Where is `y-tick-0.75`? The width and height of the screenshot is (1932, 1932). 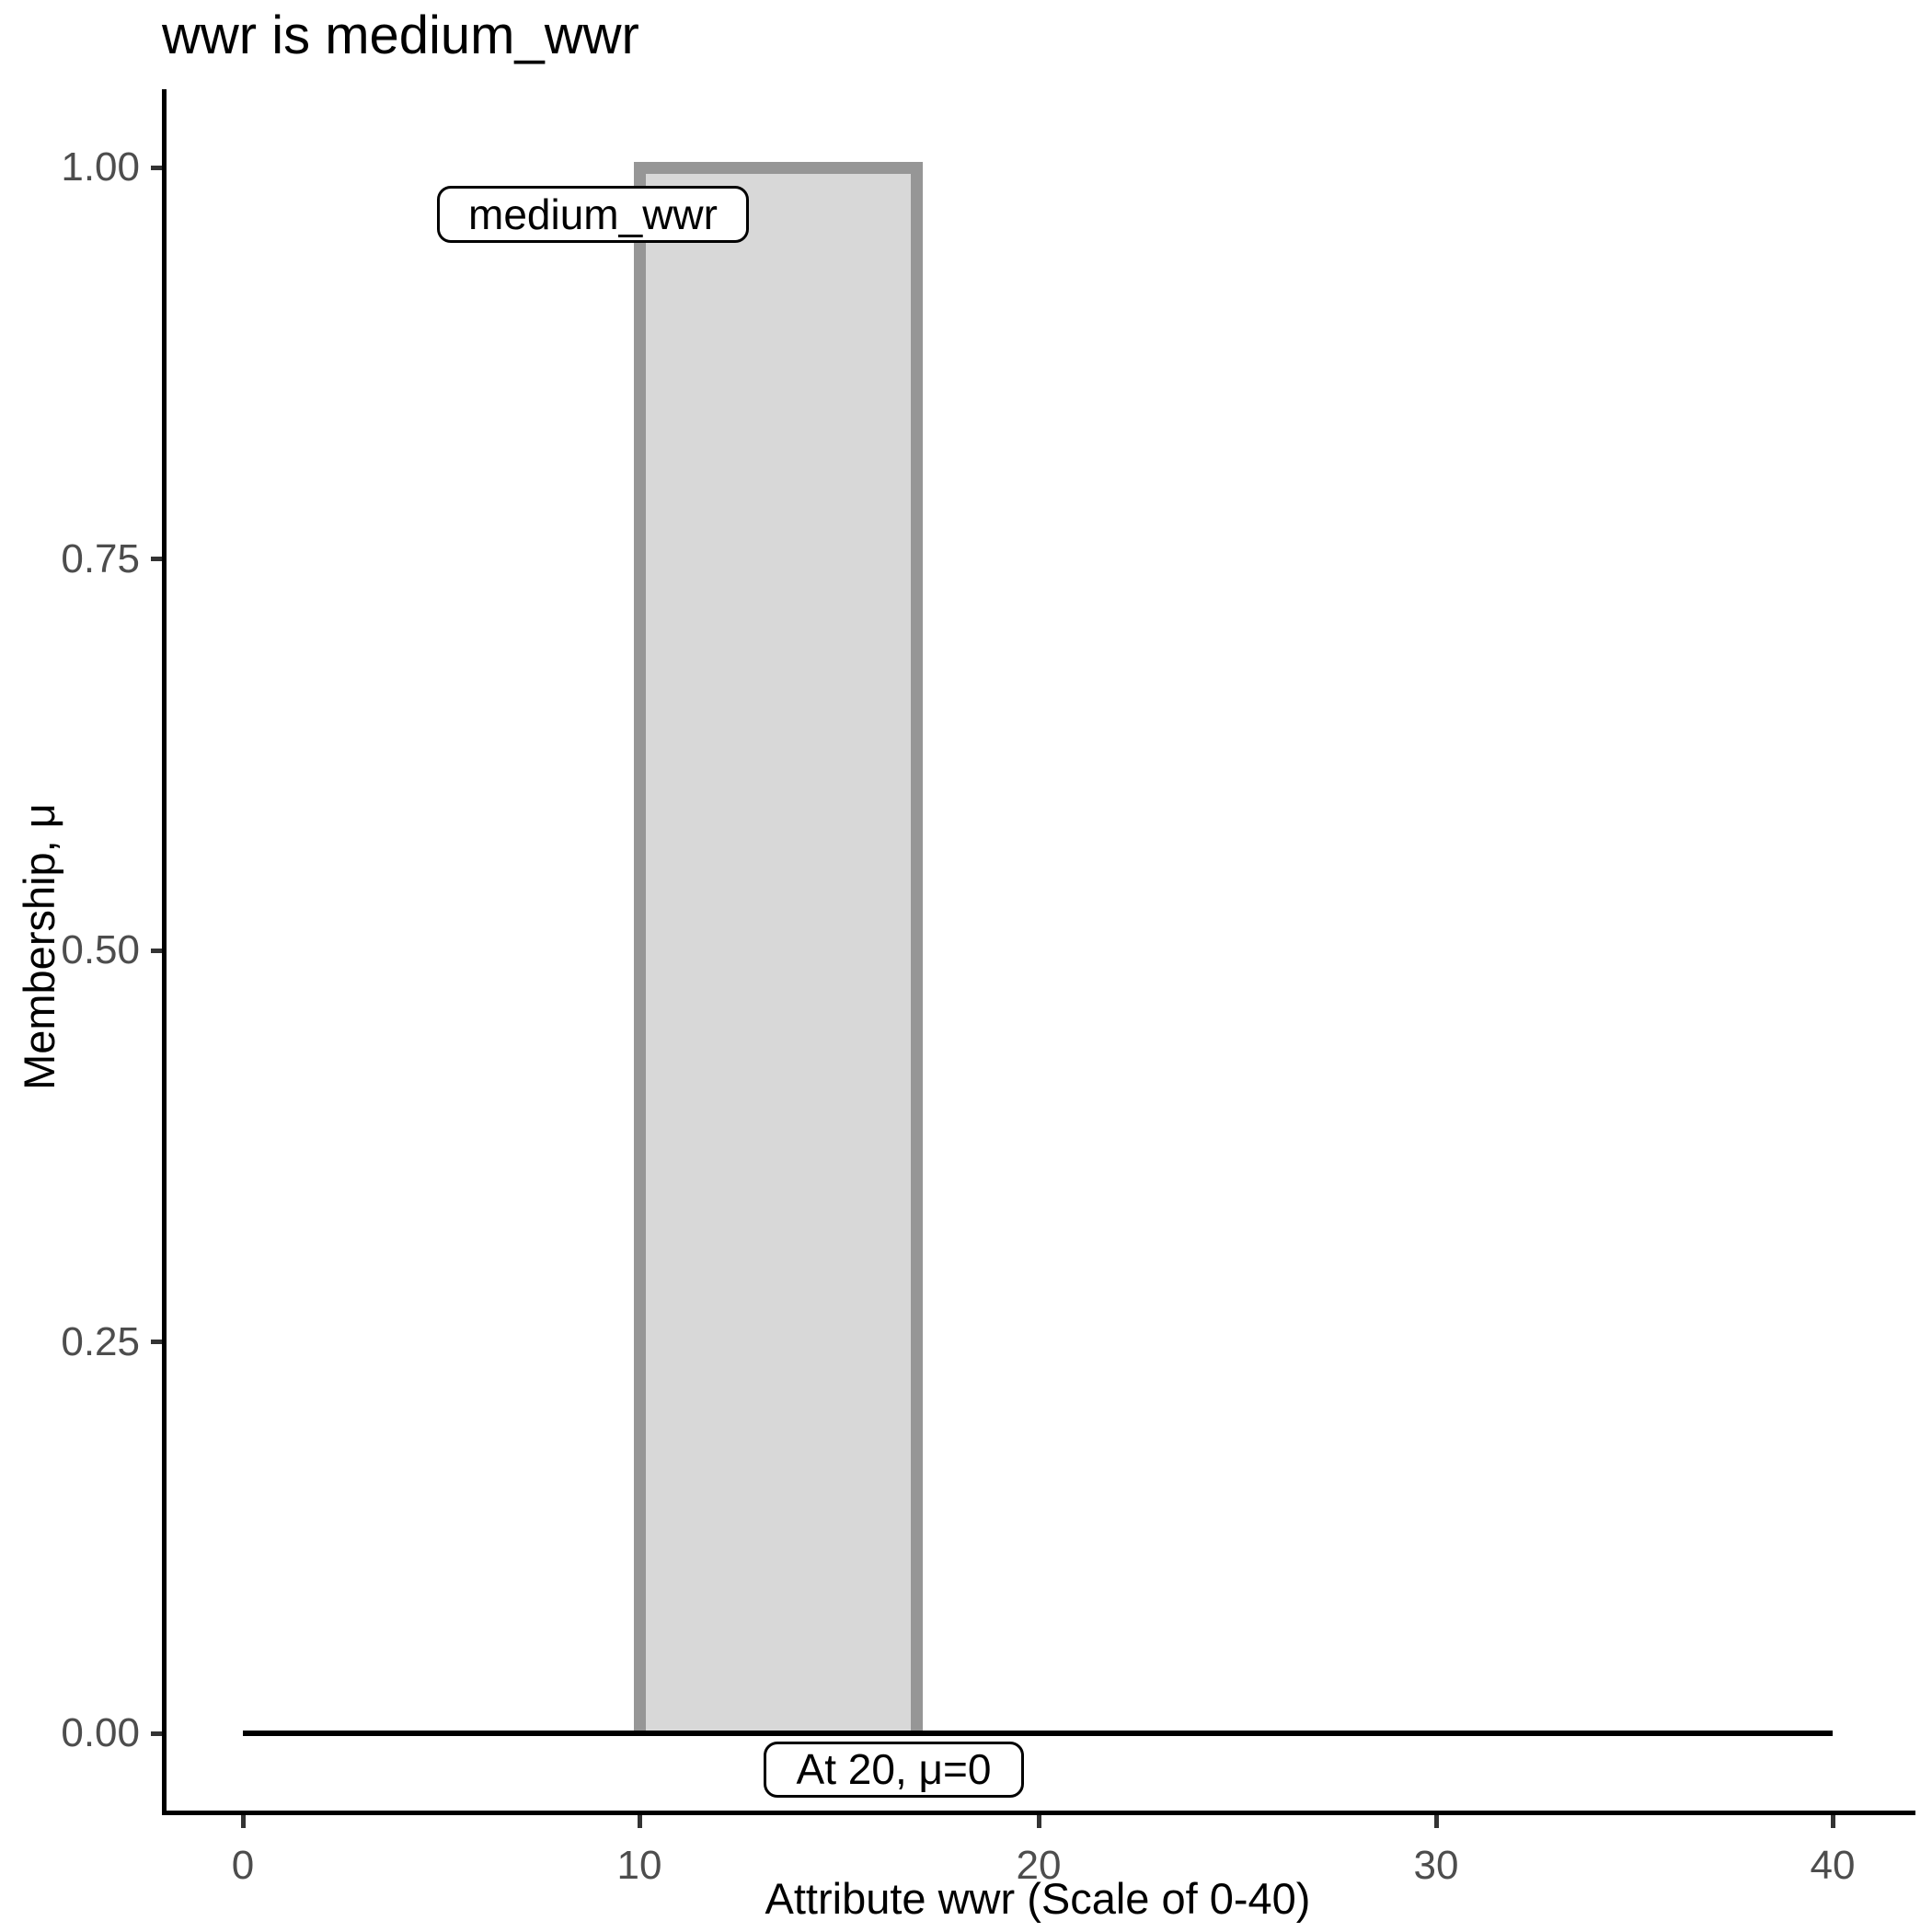
y-tick-0.75 is located at coordinates (156, 559).